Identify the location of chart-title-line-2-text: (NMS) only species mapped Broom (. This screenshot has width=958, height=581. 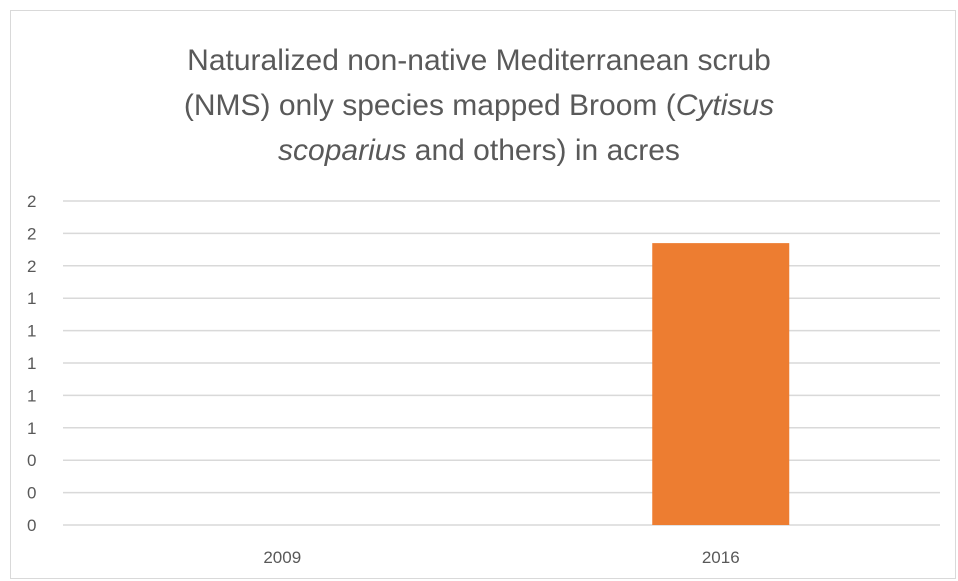
(429, 105).